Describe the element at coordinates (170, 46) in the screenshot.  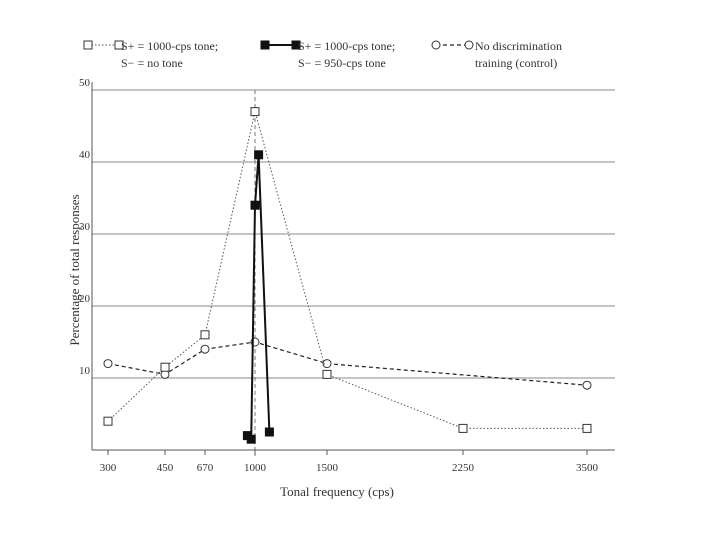
I see `legend-entry-1-line-1: S+ = 1000-cps tone;` at that location.